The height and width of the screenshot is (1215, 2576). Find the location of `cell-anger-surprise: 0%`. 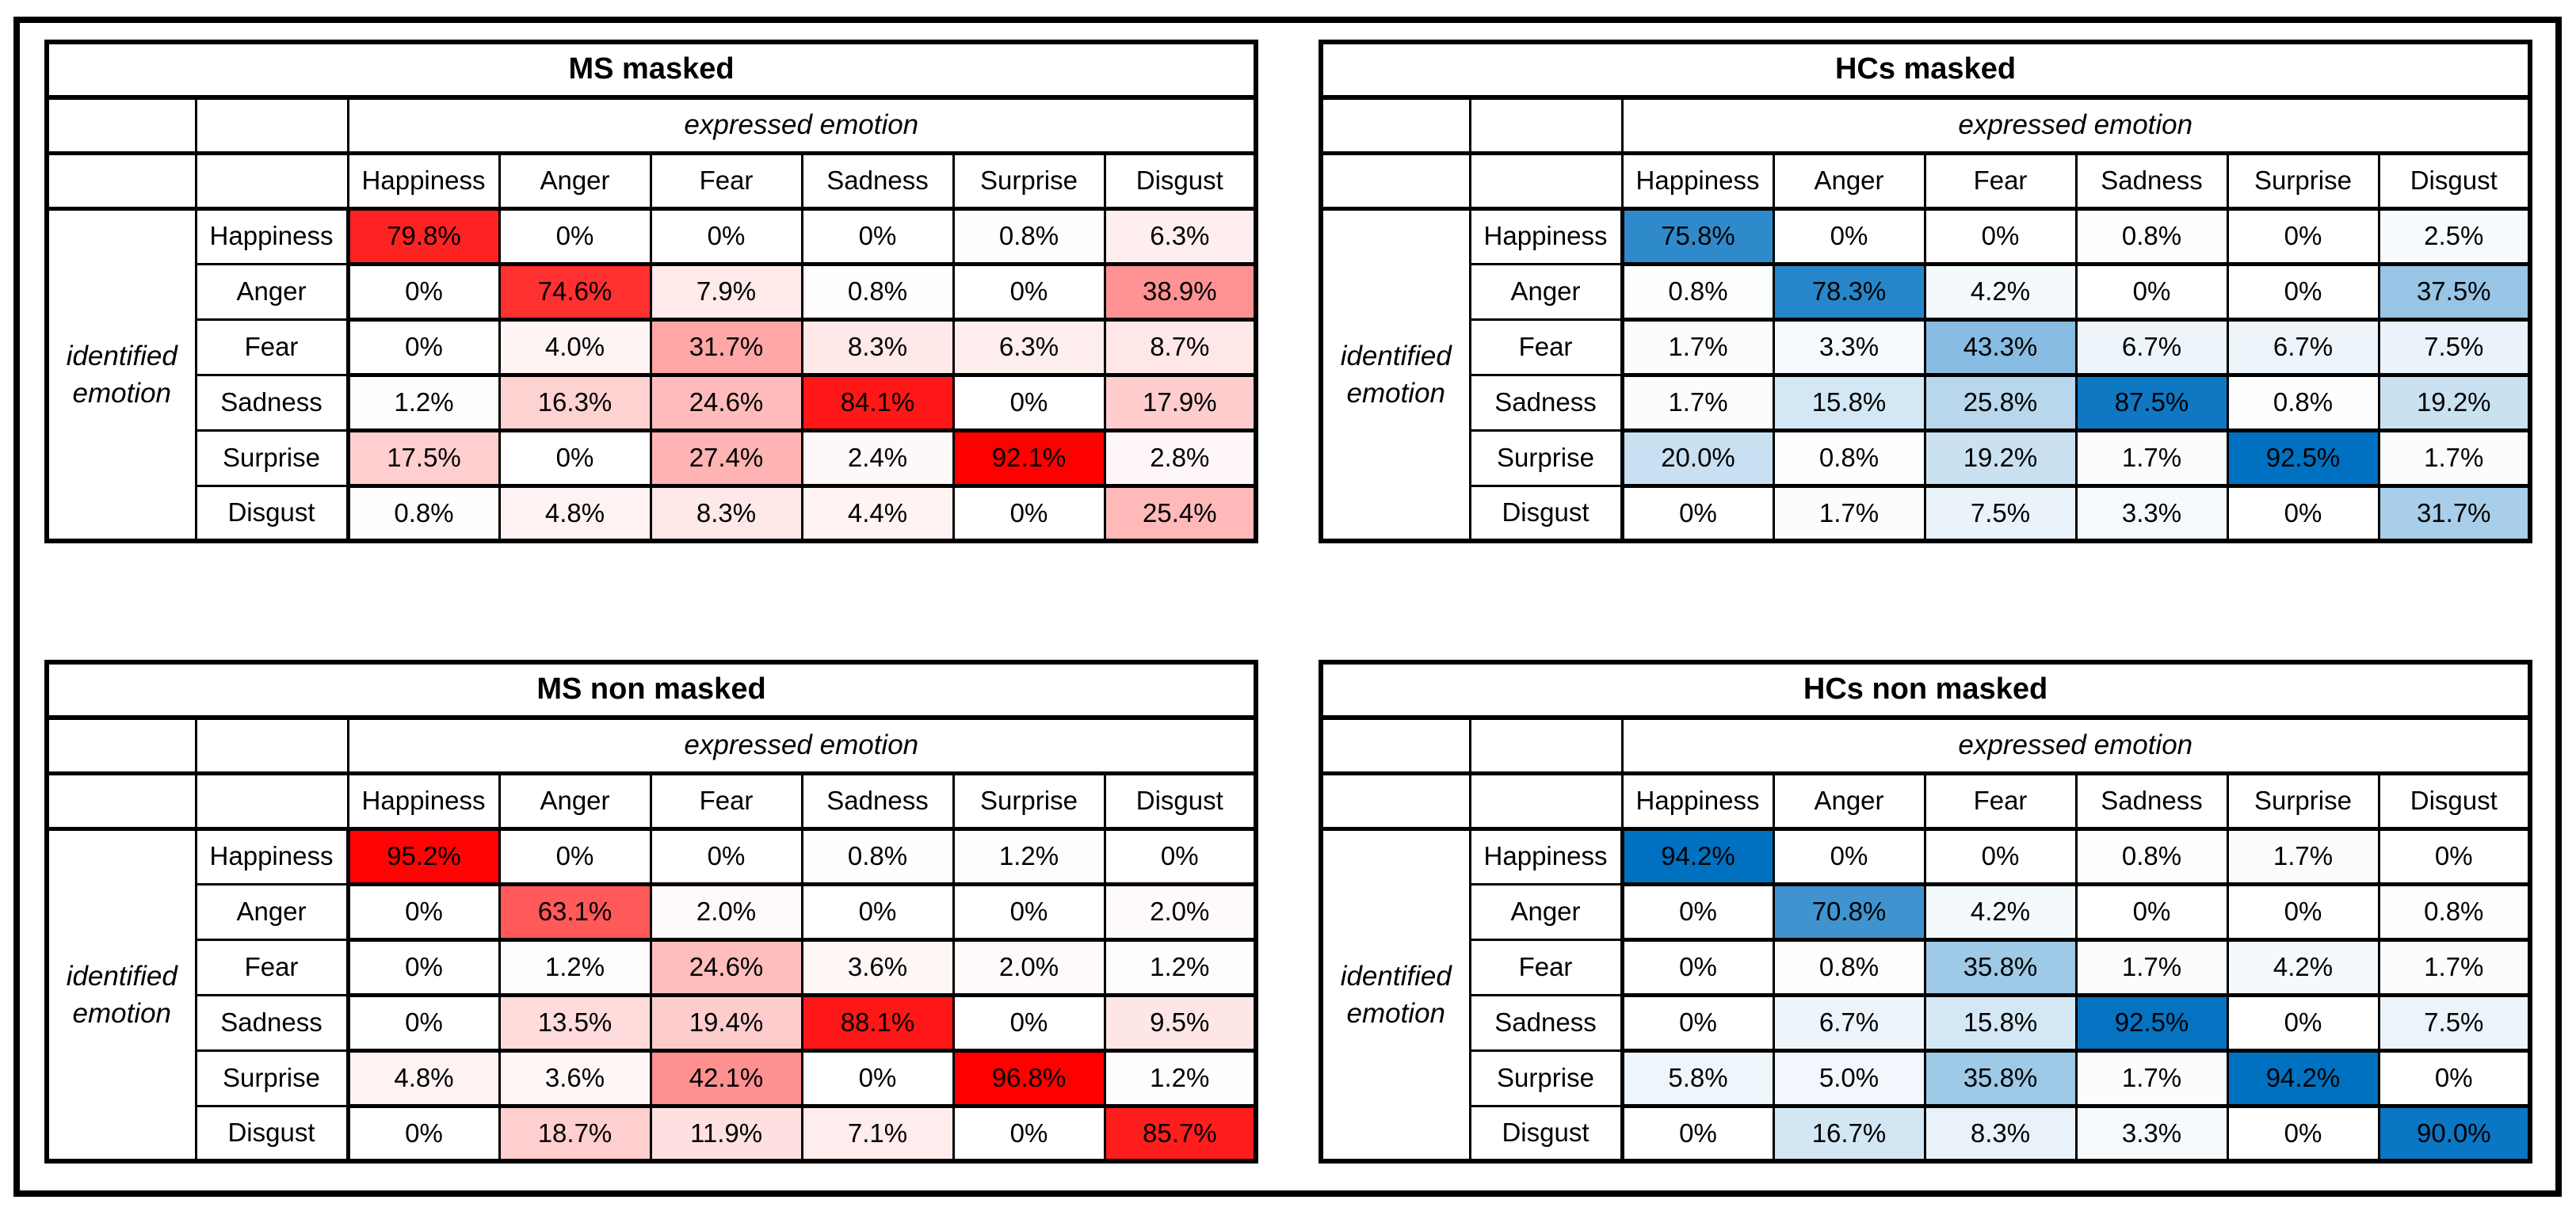

cell-anger-surprise: 0% is located at coordinates (1029, 291).